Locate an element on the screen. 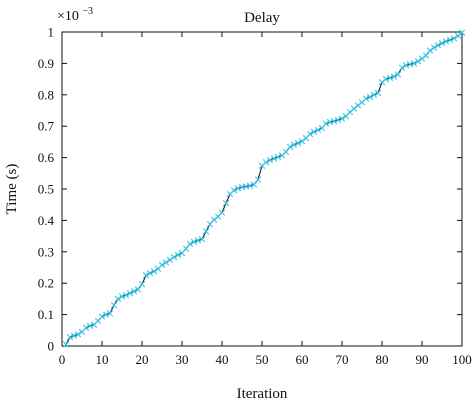 This screenshot has width=474, height=406. x-tick-label: 80 is located at coordinates (382, 359).